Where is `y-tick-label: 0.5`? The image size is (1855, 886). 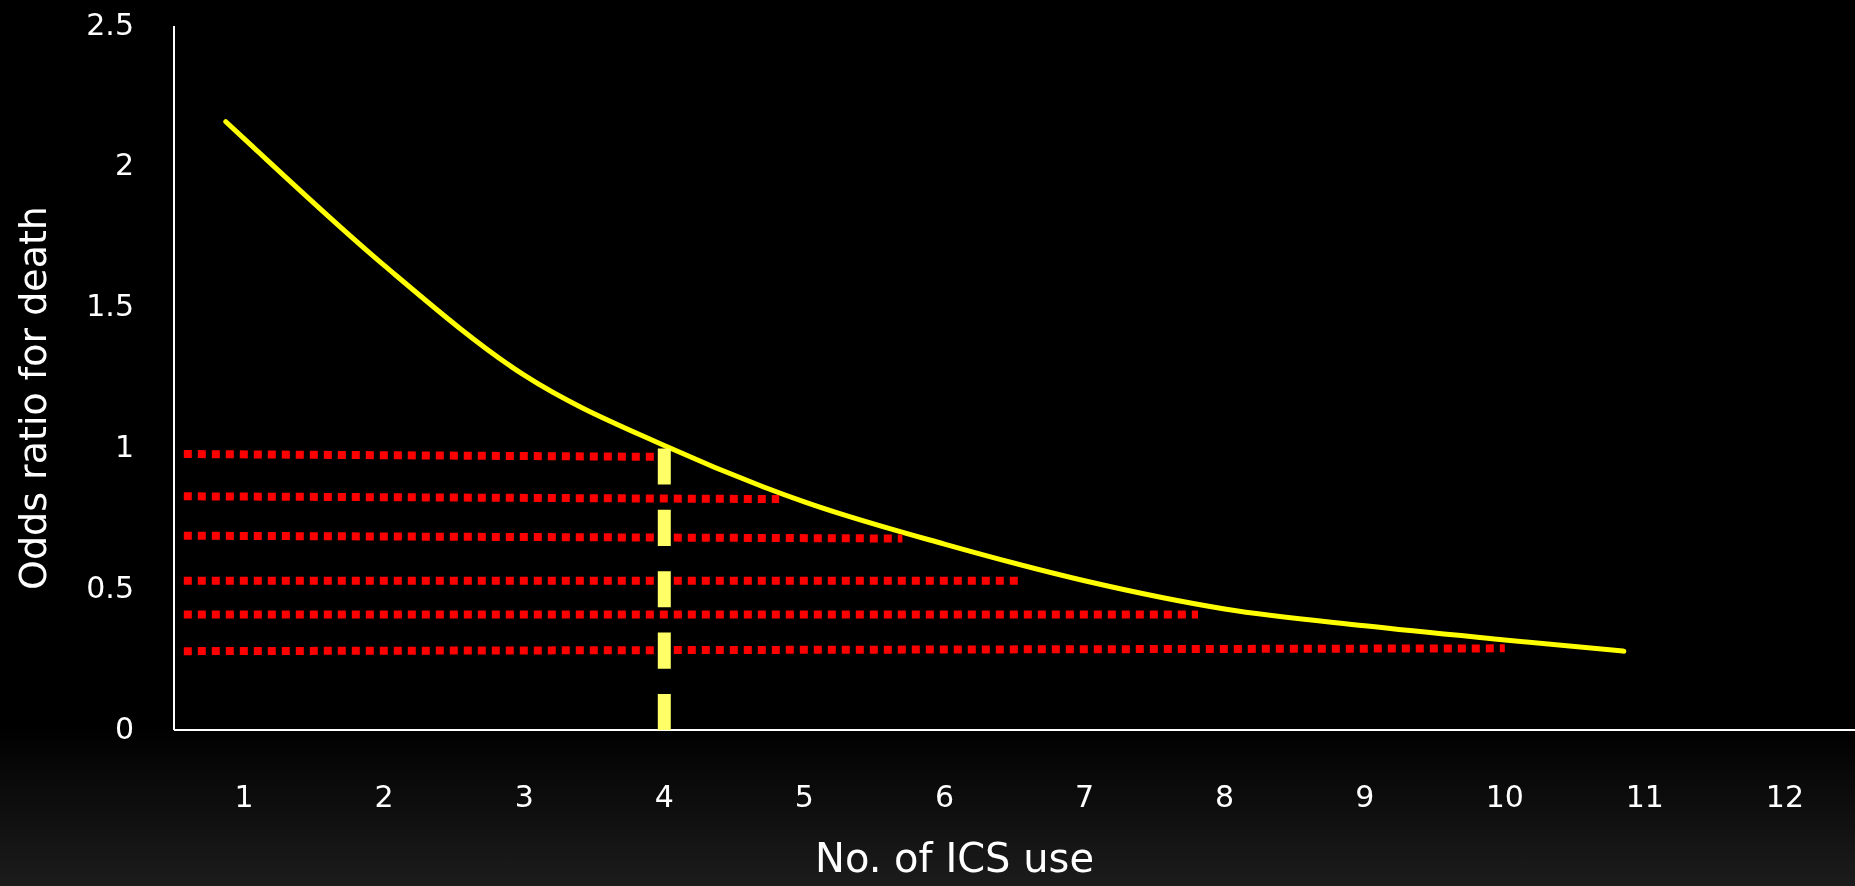
y-tick-label: 0.5 is located at coordinates (110, 587).